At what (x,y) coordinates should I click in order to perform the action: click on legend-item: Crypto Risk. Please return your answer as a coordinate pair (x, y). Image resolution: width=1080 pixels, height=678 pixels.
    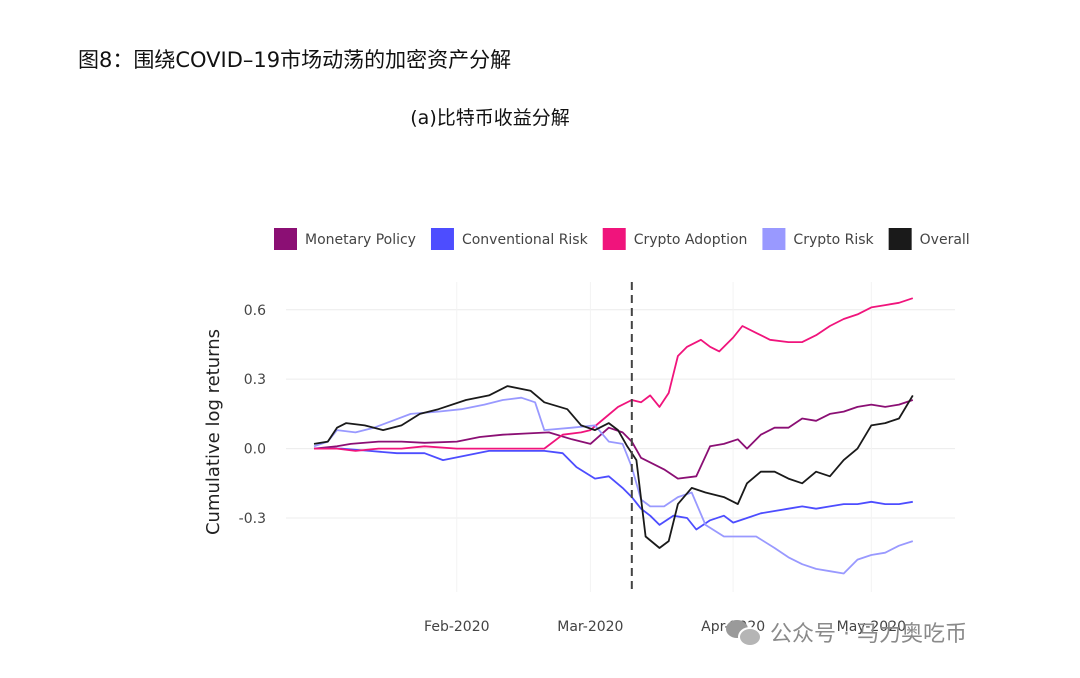
    Looking at the image, I should click on (818, 239).